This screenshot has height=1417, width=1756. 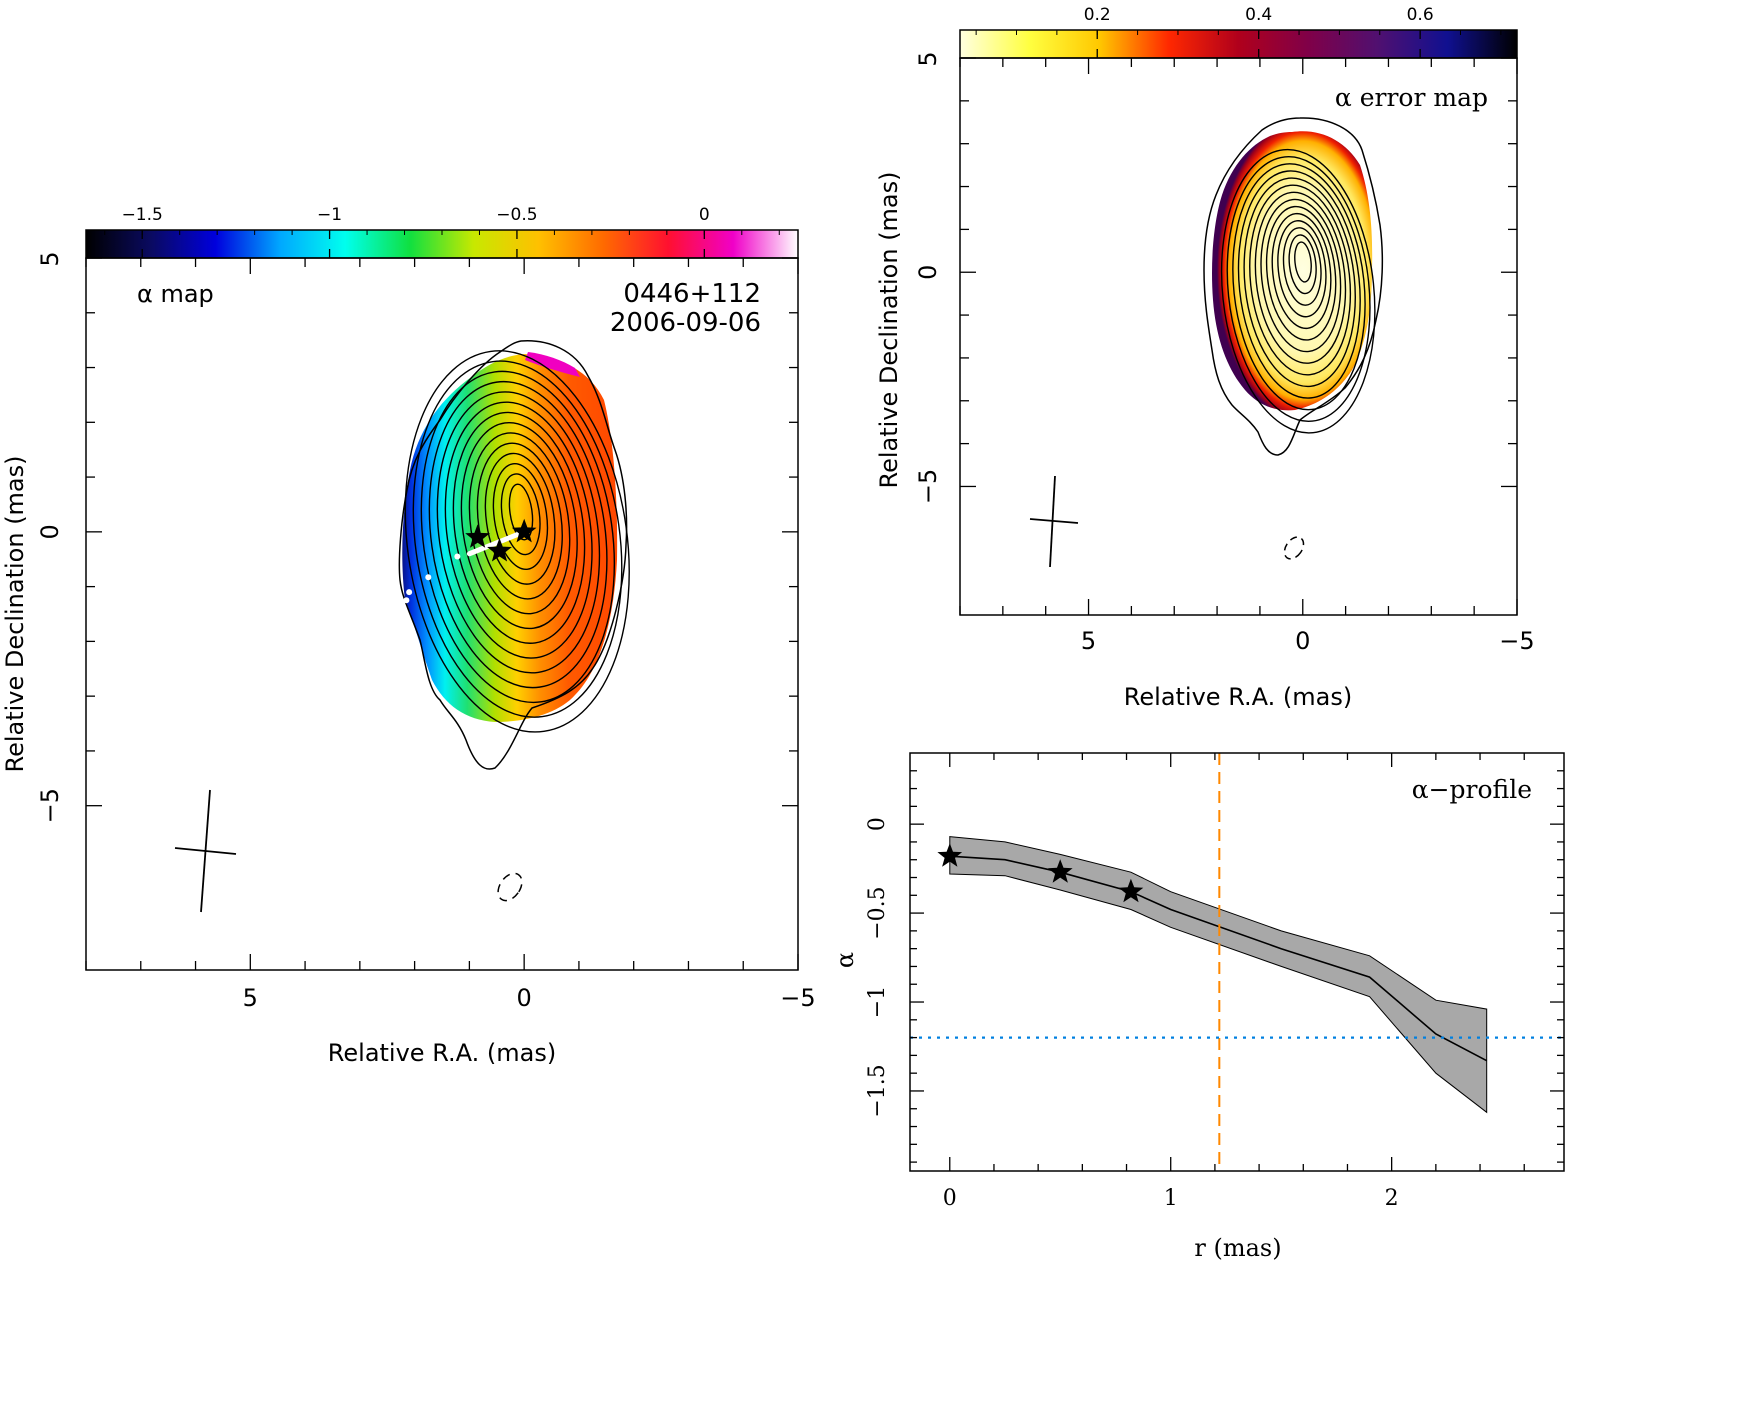 What do you see at coordinates (877, 1090) in the screenshot?
I see `y-tick-label: −1.5` at bounding box center [877, 1090].